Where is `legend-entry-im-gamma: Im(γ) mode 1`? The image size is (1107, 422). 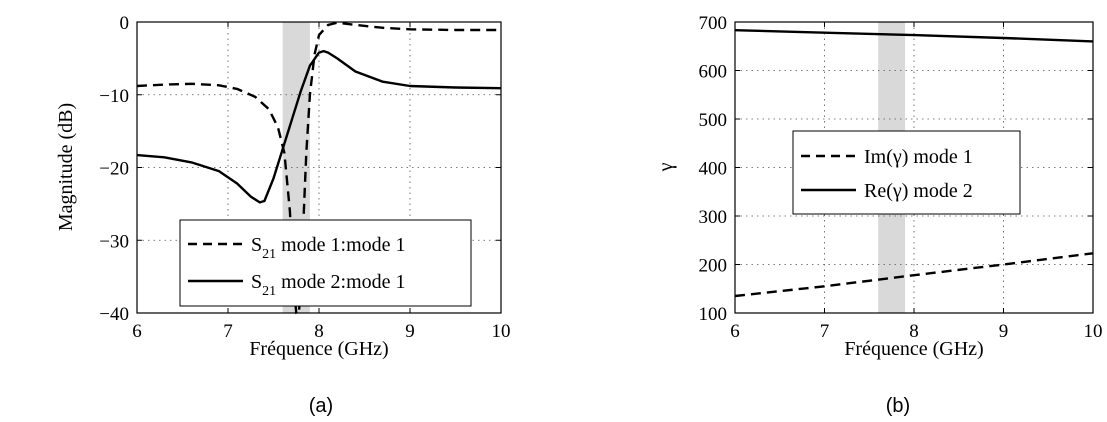 legend-entry-im-gamma: Im(γ) mode 1 is located at coordinates (918, 157).